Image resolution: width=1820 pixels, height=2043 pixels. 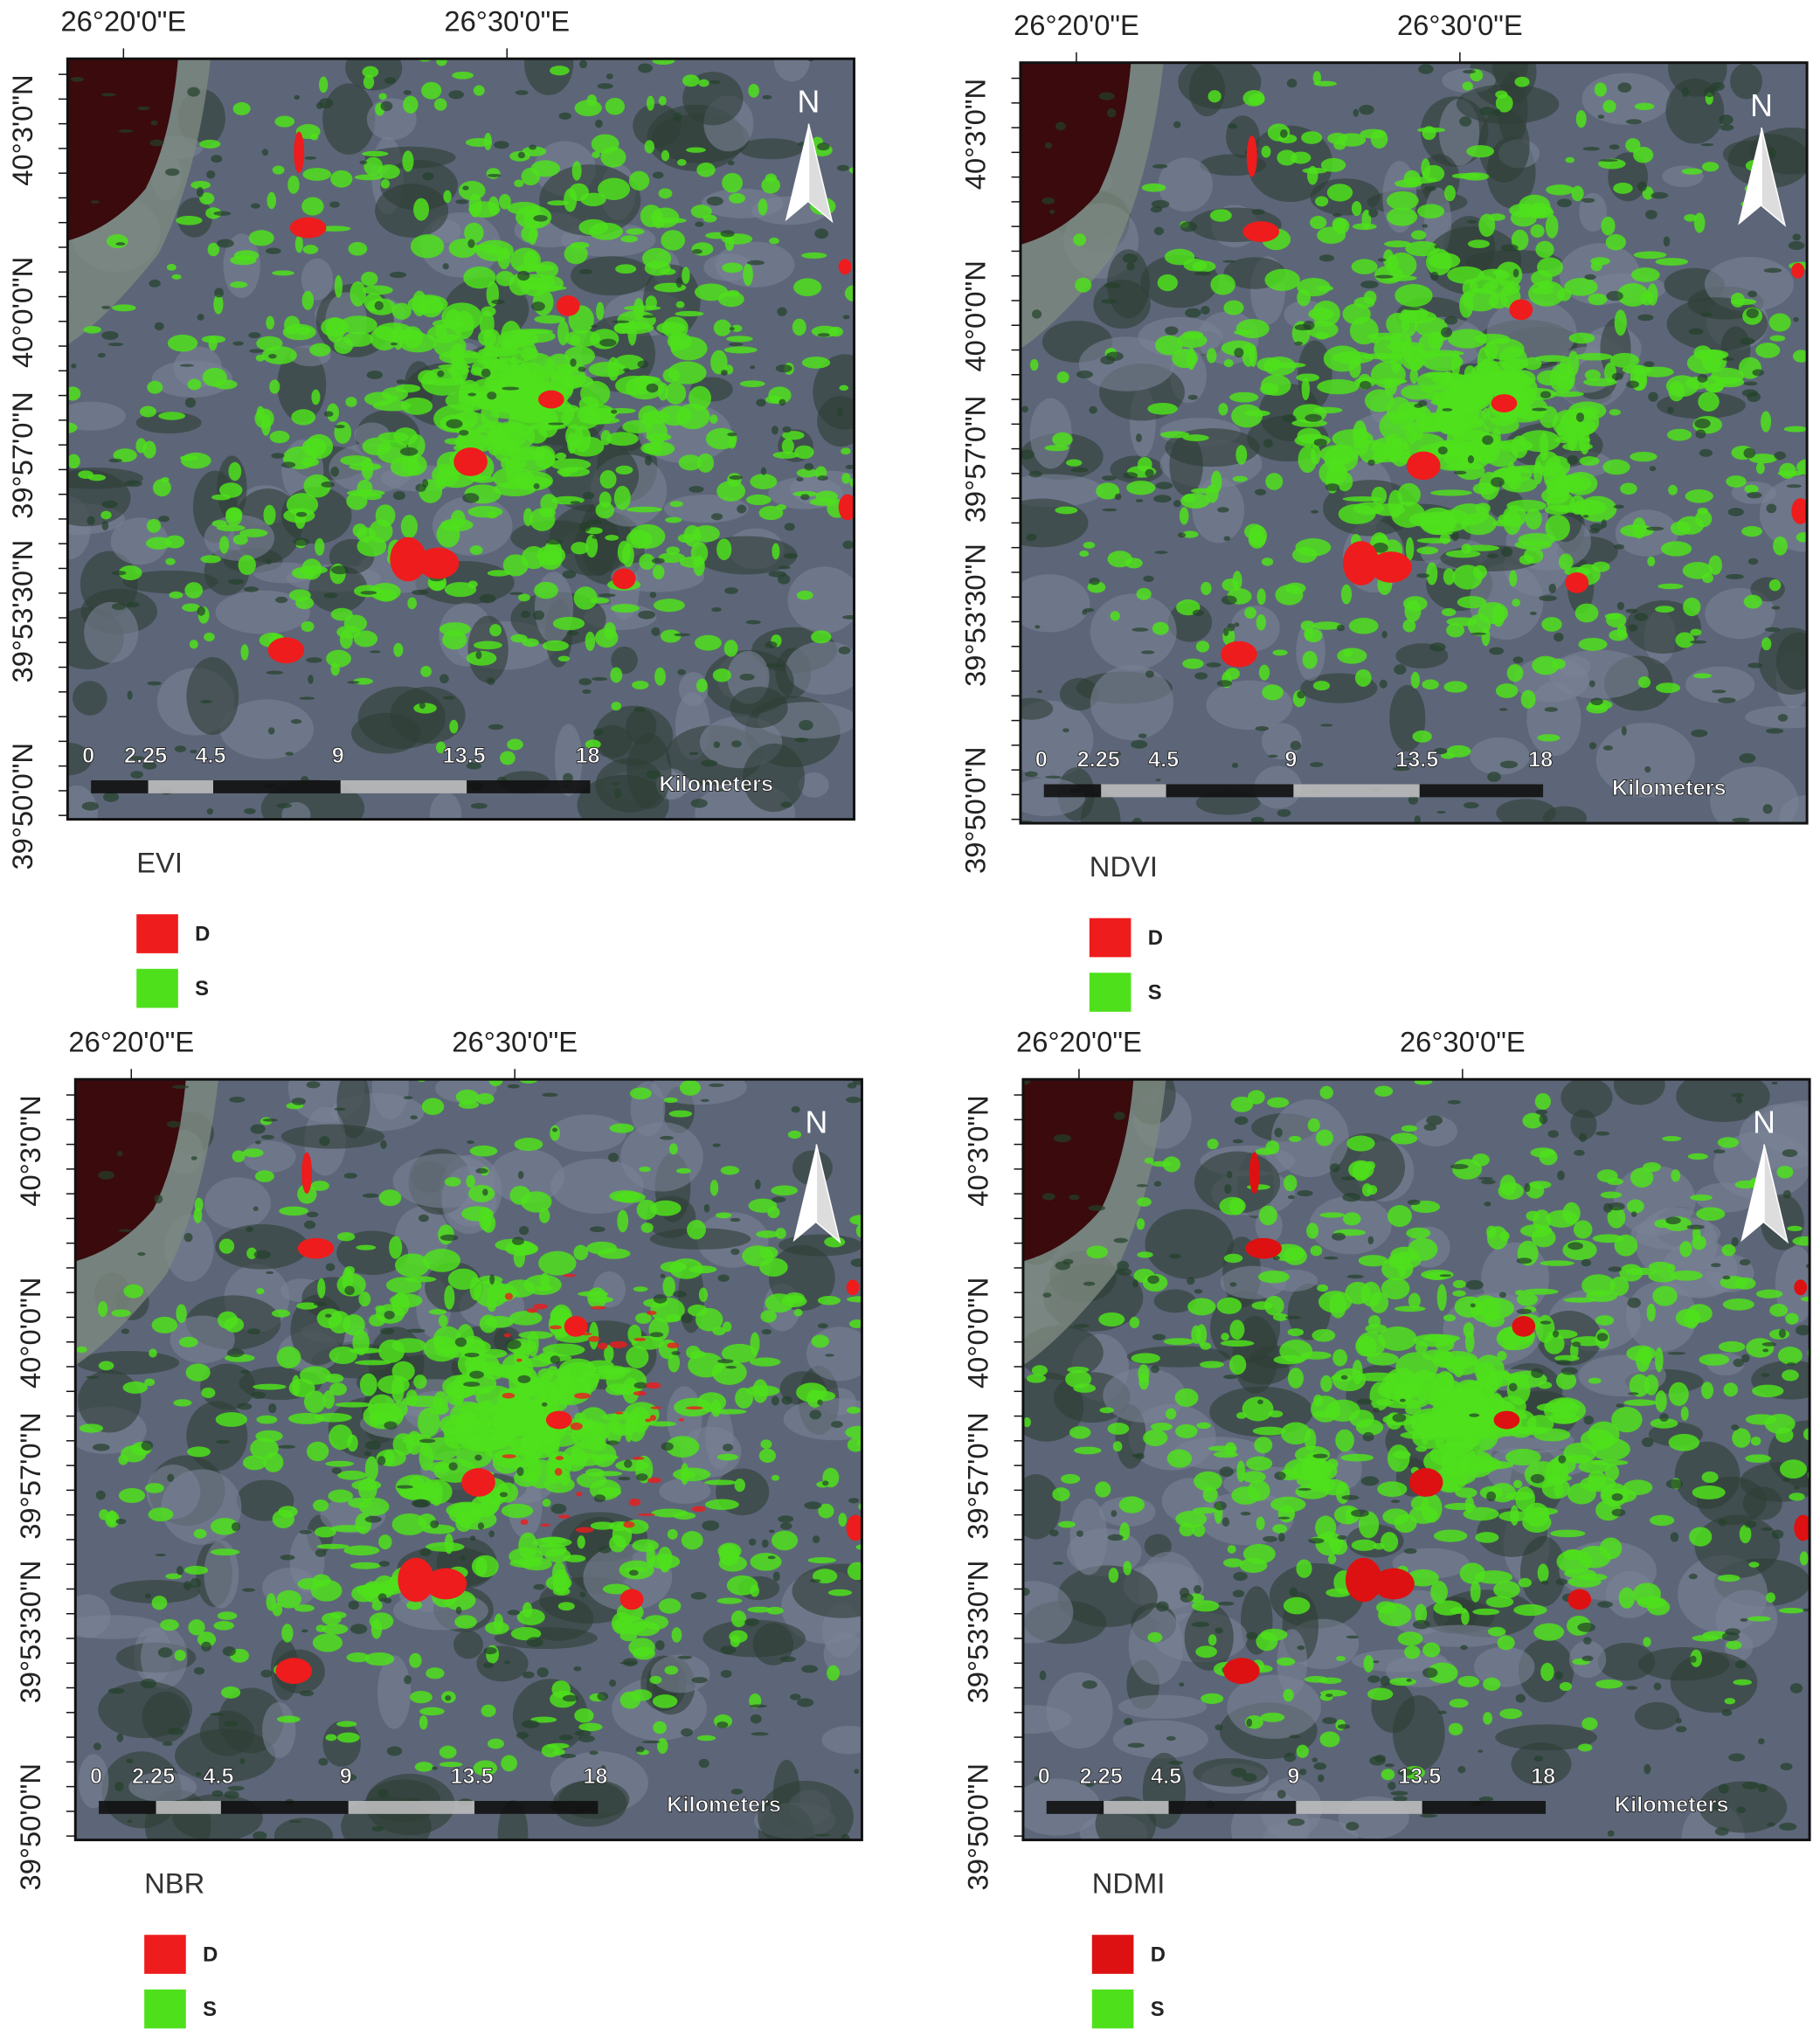 What do you see at coordinates (131, 1042) in the screenshot?
I see `longitude-label: 26°20'0"E` at bounding box center [131, 1042].